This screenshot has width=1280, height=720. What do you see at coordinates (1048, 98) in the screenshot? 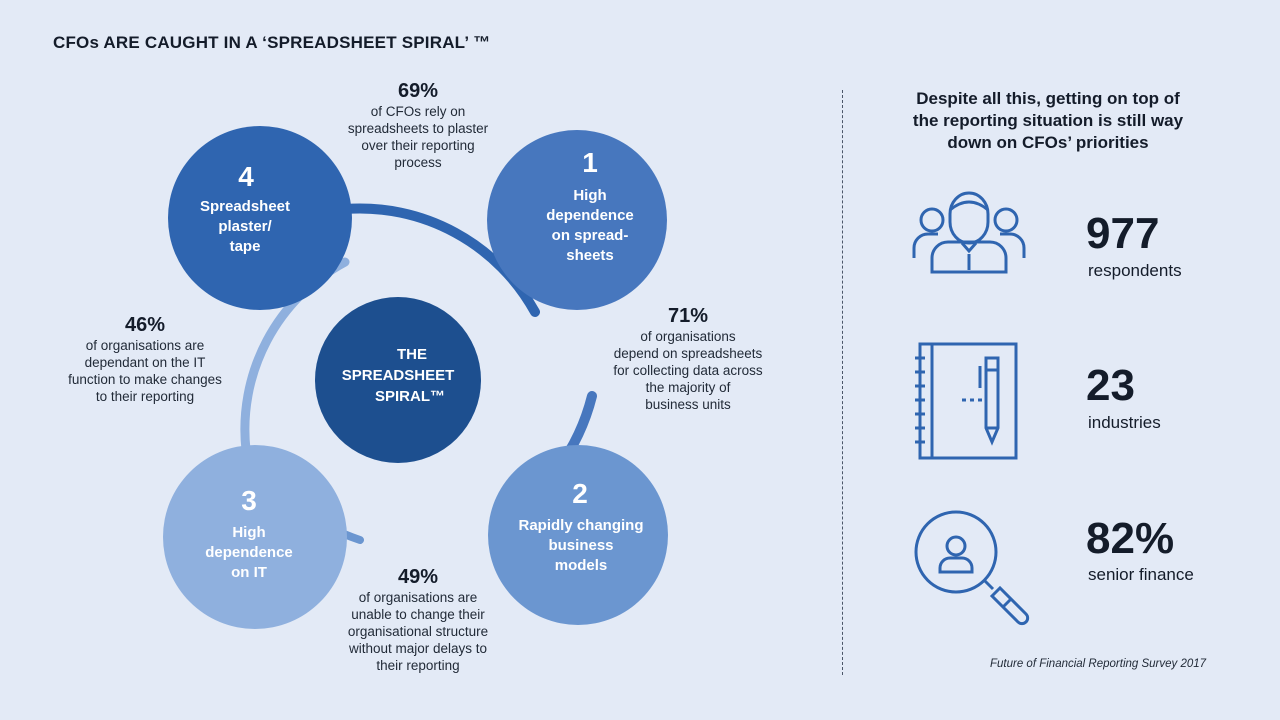
I see `right-heading-line-1: Despite all this, getting on top of` at bounding box center [1048, 98].